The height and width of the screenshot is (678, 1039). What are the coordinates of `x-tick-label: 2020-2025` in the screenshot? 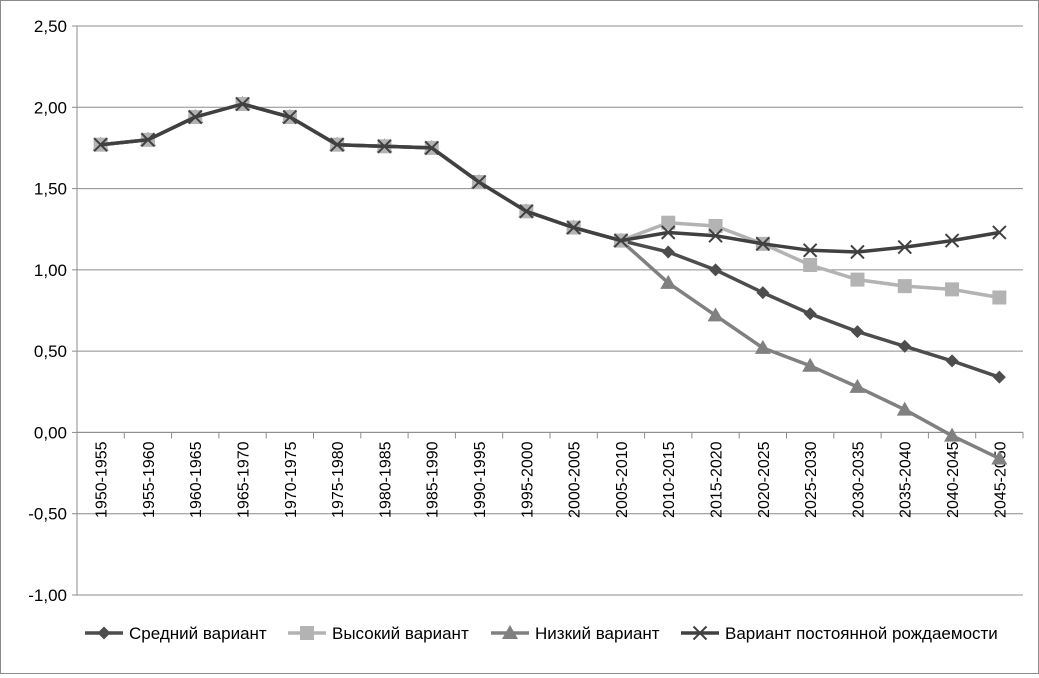 It's located at (764, 479).